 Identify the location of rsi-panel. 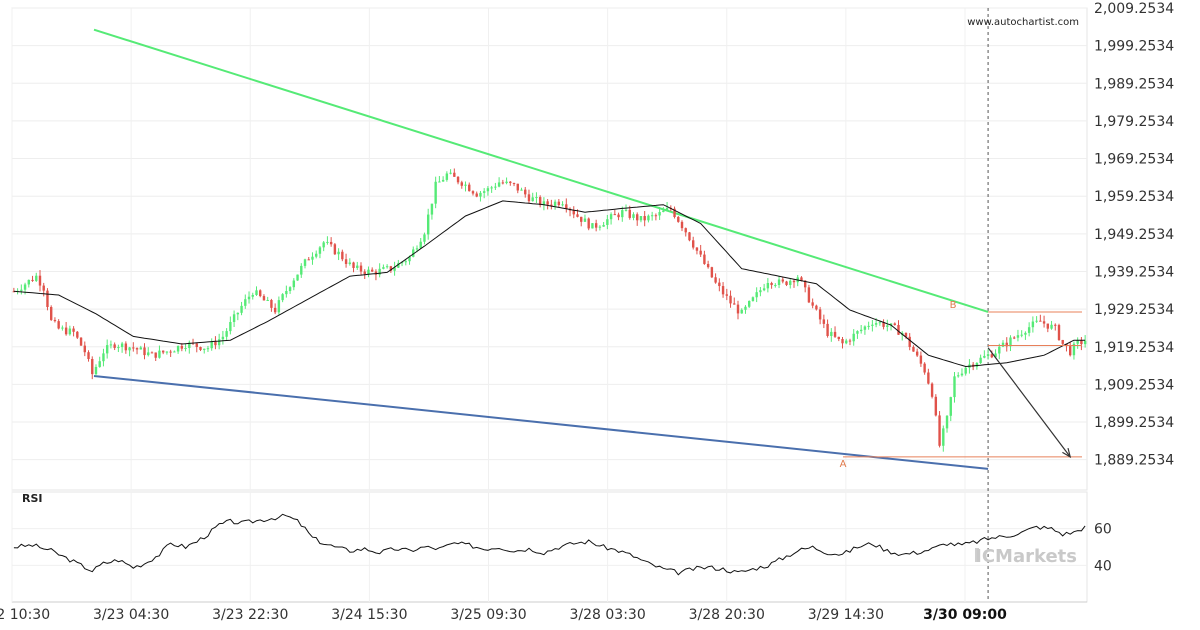
(549, 544).